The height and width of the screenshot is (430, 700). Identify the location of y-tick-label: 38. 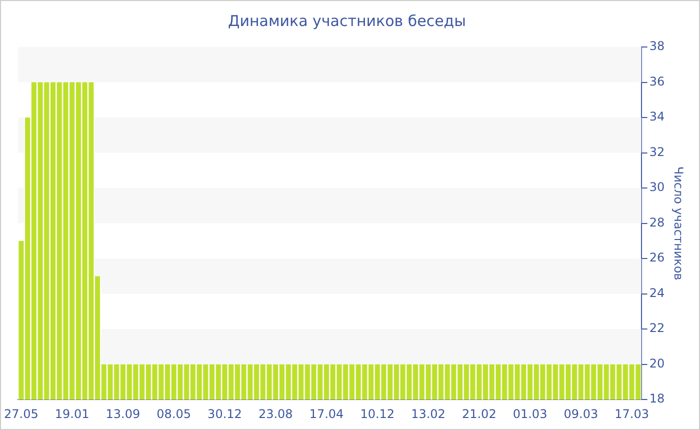
(657, 46).